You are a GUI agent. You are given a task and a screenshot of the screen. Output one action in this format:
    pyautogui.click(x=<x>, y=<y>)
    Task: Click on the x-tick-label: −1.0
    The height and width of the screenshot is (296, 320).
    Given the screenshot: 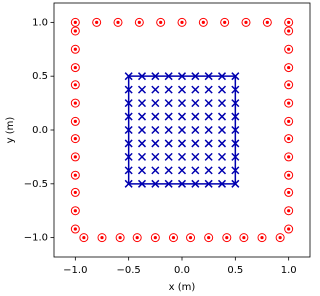 What is the action you would take?
    pyautogui.click(x=75, y=270)
    